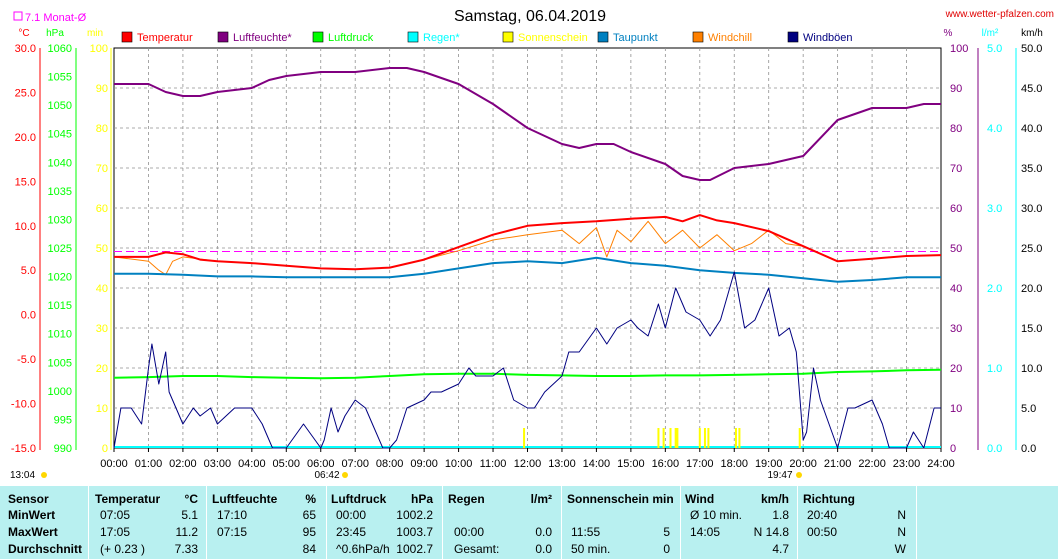 This screenshot has width=1058, height=559. Describe the element at coordinates (769, 464) in the screenshot. I see `x-tick-19: 19:00` at that location.